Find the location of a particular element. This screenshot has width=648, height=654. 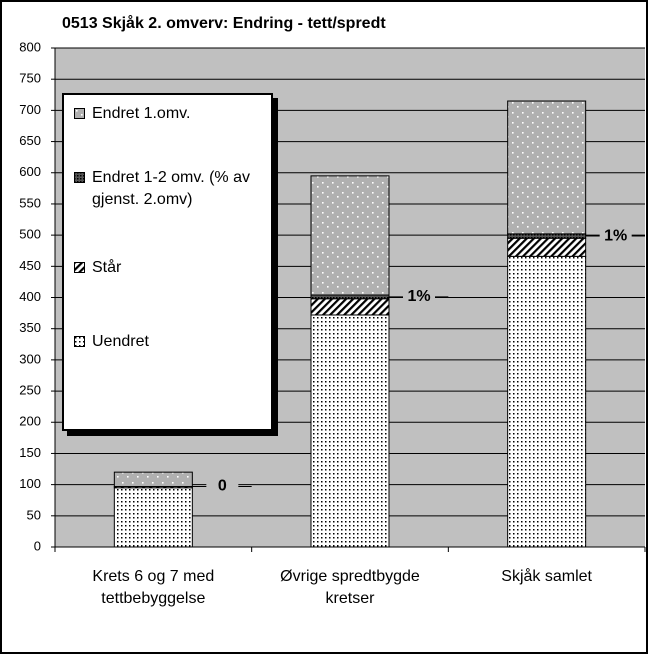

y-tick-label: 150 is located at coordinates (30, 452).